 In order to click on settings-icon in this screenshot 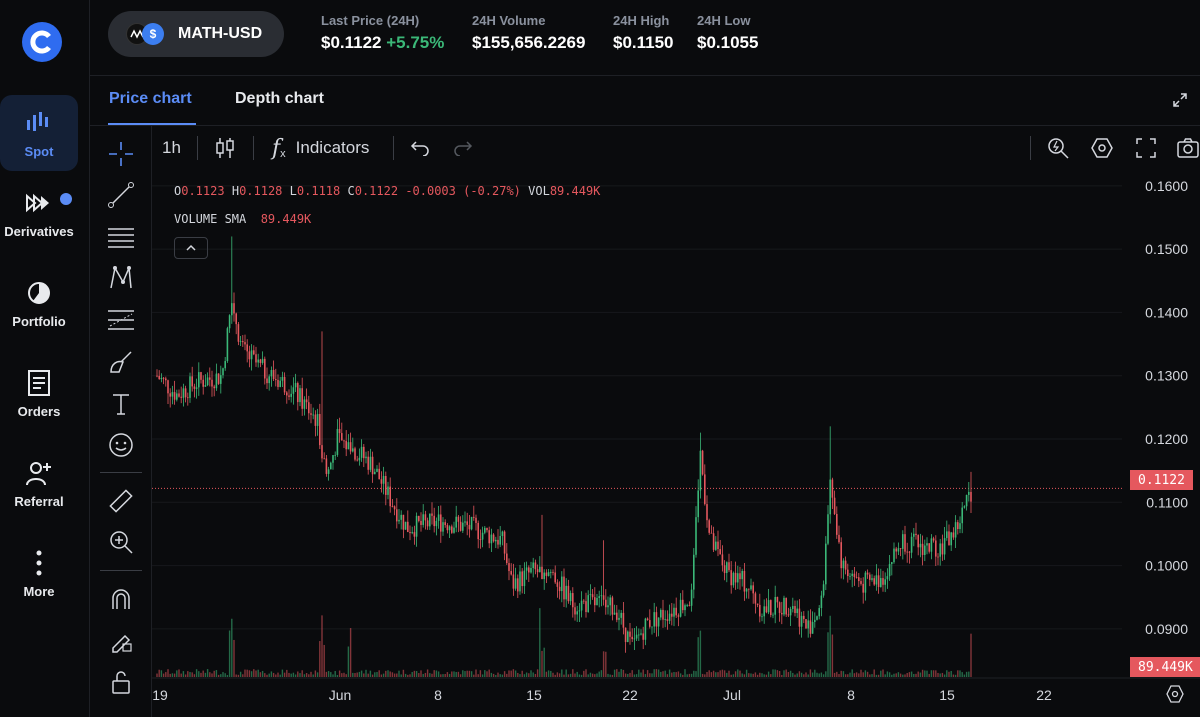, I will do `click(1102, 148)`.